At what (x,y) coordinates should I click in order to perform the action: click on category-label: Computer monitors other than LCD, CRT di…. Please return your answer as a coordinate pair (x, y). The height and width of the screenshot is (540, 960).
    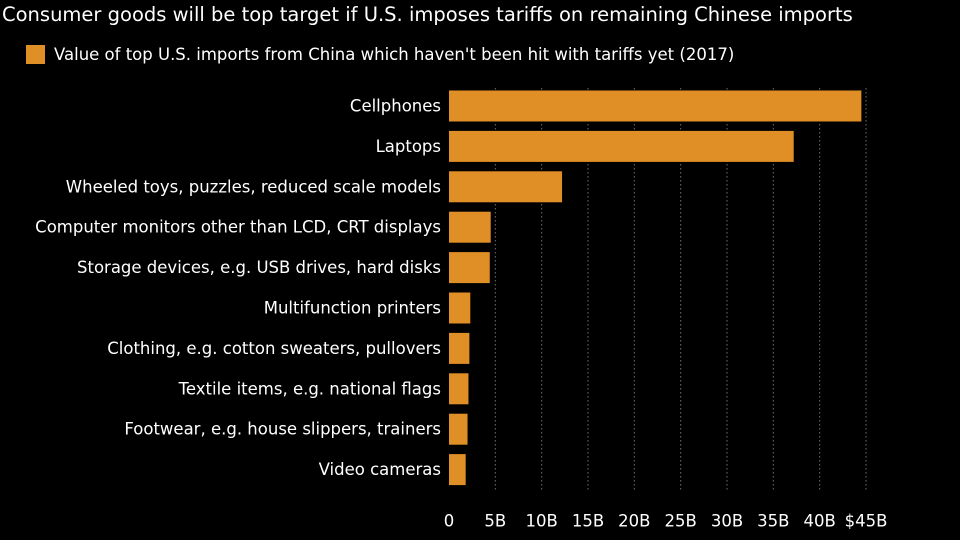
    Looking at the image, I should click on (238, 227).